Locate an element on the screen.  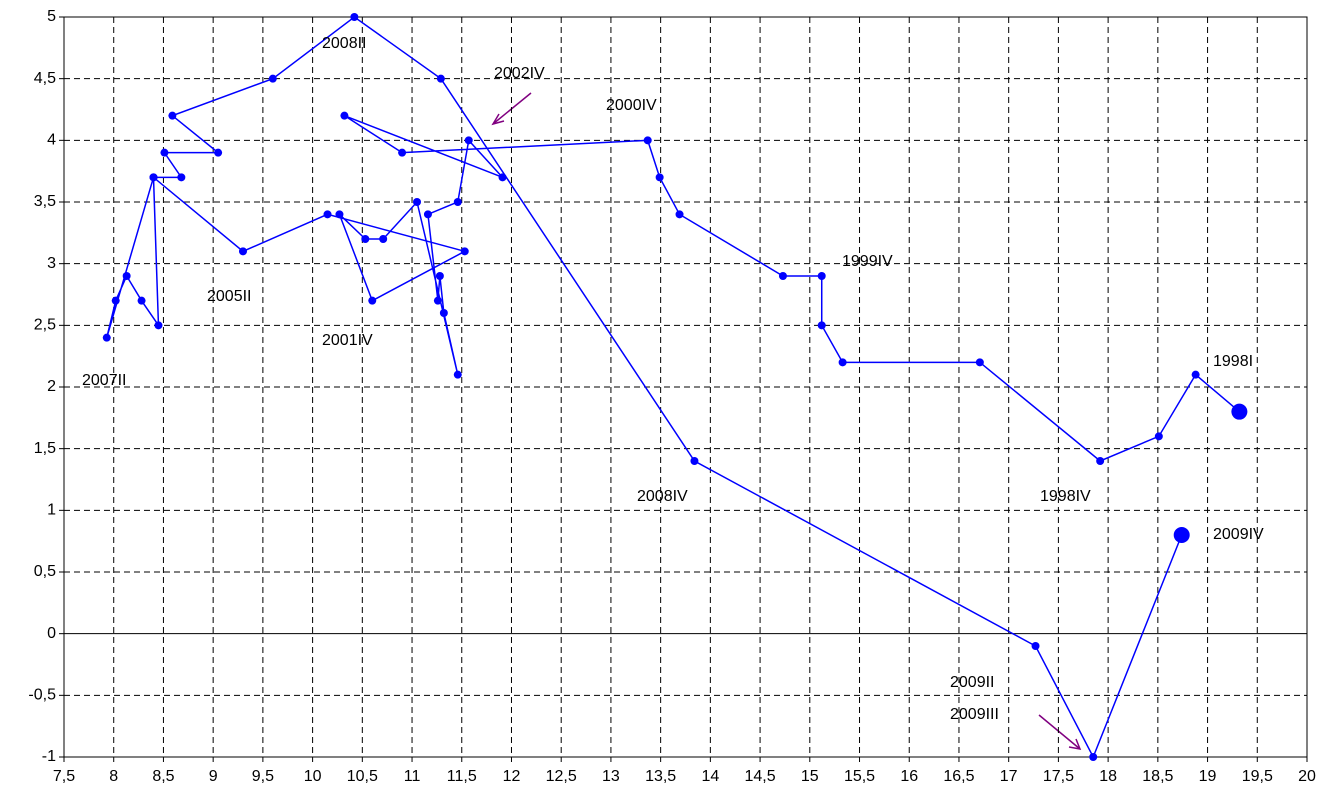
x-tick-label: 10,5 is located at coordinates (362, 776).